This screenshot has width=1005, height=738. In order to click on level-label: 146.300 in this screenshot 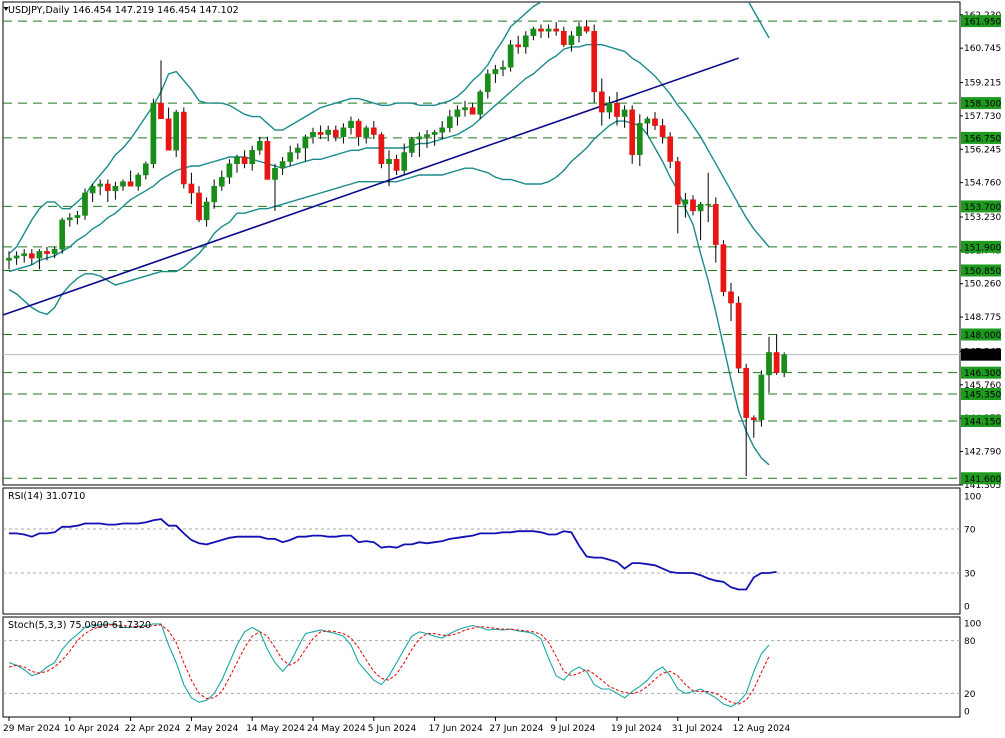, I will do `click(981, 373)`.